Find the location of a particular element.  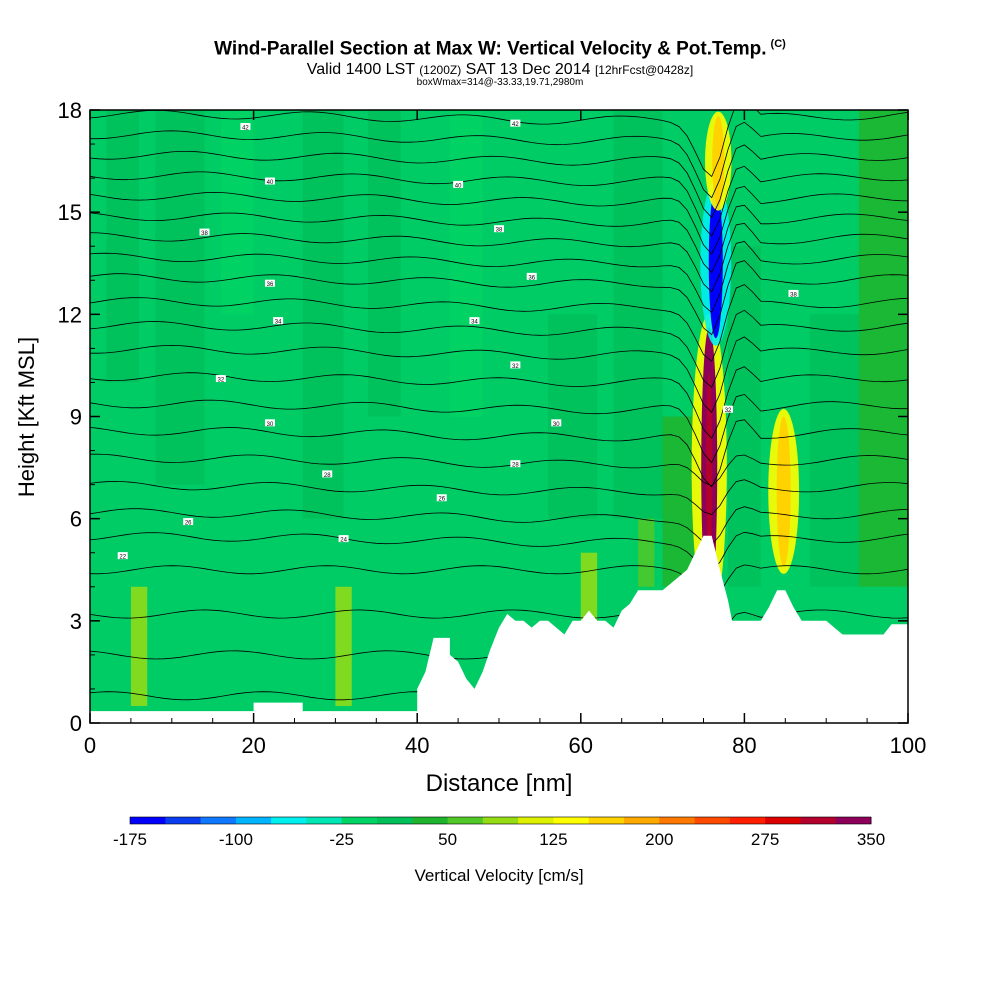

colorbar-tick-label: 50 is located at coordinates (447, 839).